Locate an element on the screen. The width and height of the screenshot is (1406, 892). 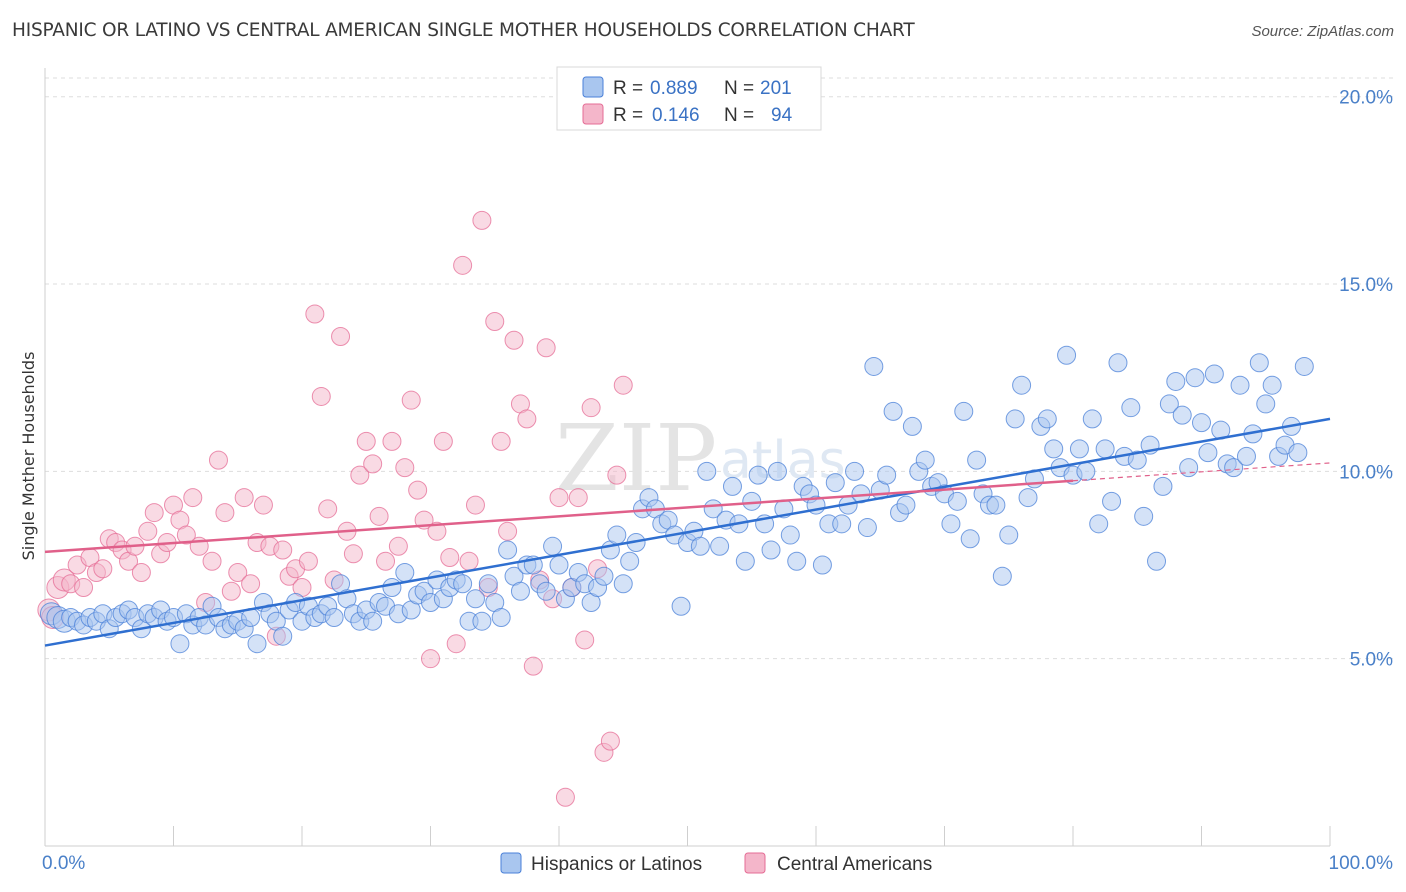
correlation-legend: R = 0.889 N = 201 R = 0.146 N = 94 is located at coordinates (689, 98).